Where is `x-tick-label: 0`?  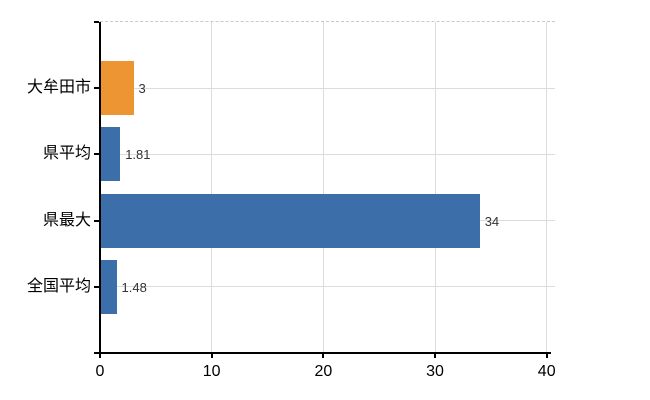
x-tick-label: 0 is located at coordinates (100, 371).